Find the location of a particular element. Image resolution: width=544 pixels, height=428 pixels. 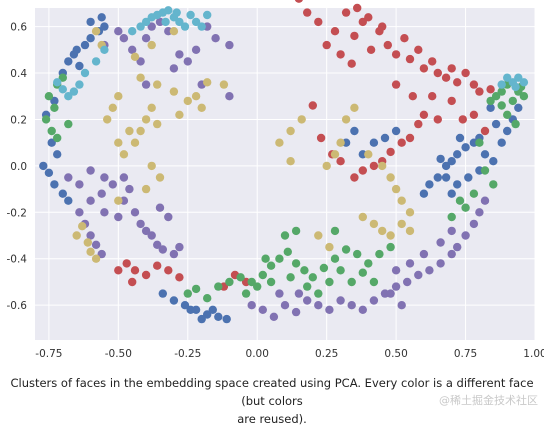

x-tick-label: 0.25 is located at coordinates (326, 354).